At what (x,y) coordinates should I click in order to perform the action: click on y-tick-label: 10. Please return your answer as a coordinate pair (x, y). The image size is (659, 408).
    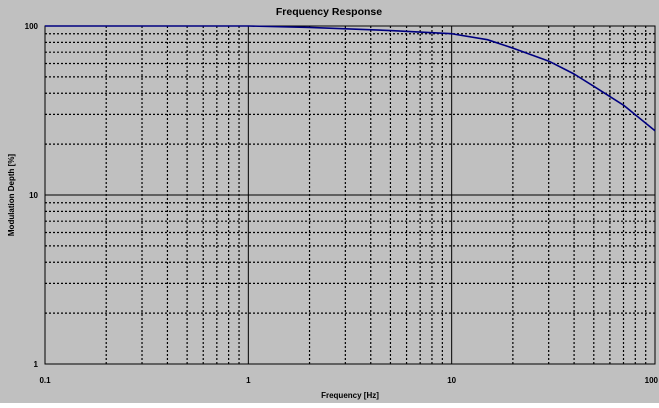
    Looking at the image, I should click on (33, 195).